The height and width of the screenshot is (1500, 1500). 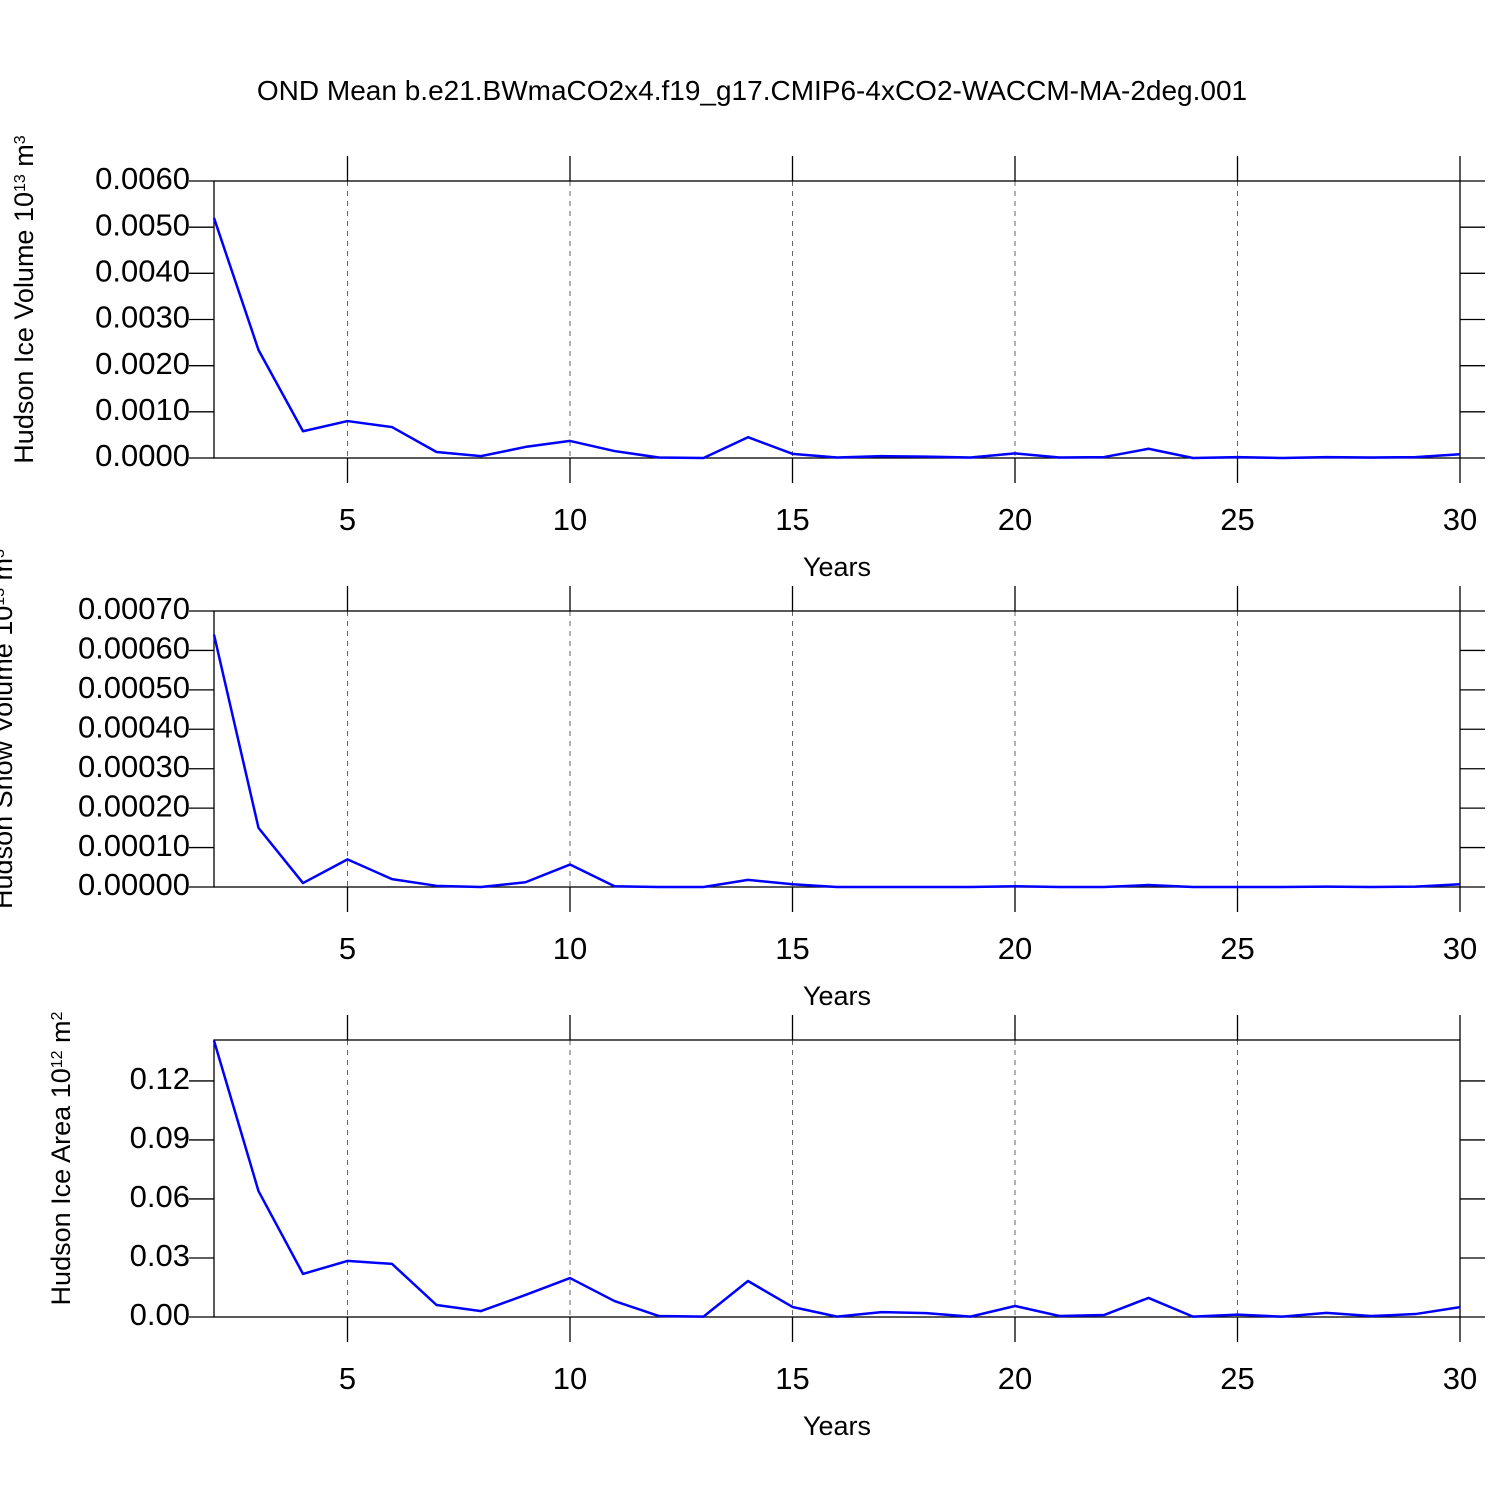 What do you see at coordinates (61, 1186) in the screenshot?
I see `y-label-text: Hudson Ice Area 10` at bounding box center [61, 1186].